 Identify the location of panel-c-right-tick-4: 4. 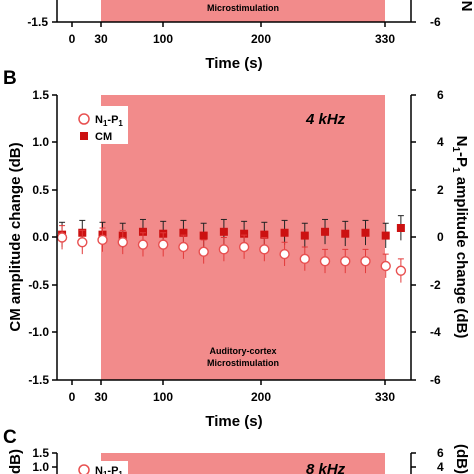
(440, 467).